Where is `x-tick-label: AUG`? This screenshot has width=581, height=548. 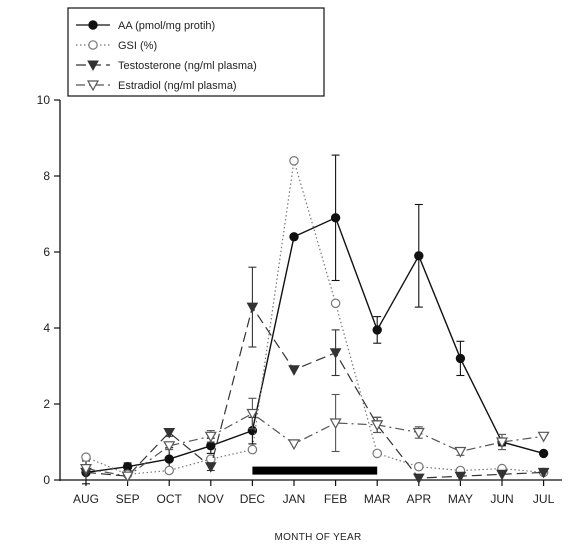
x-tick-label: AUG is located at coordinates (86, 499).